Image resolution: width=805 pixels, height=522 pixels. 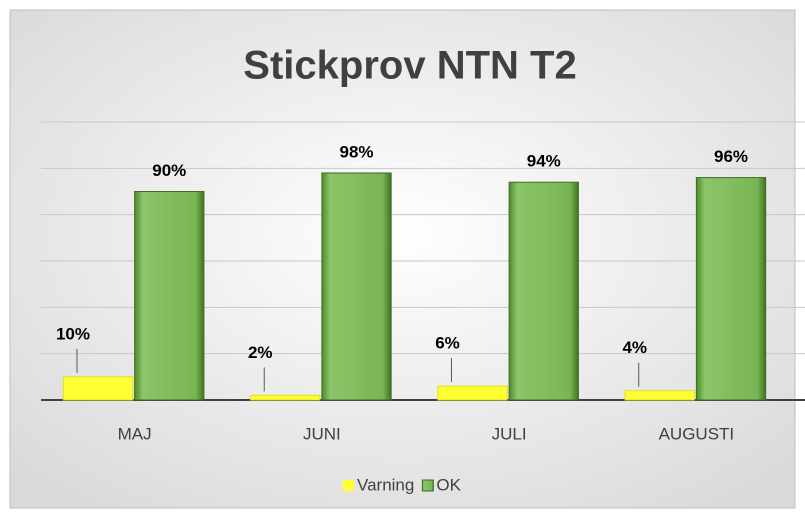 I want to click on x-tick-label: JUNI, so click(x=322, y=433).